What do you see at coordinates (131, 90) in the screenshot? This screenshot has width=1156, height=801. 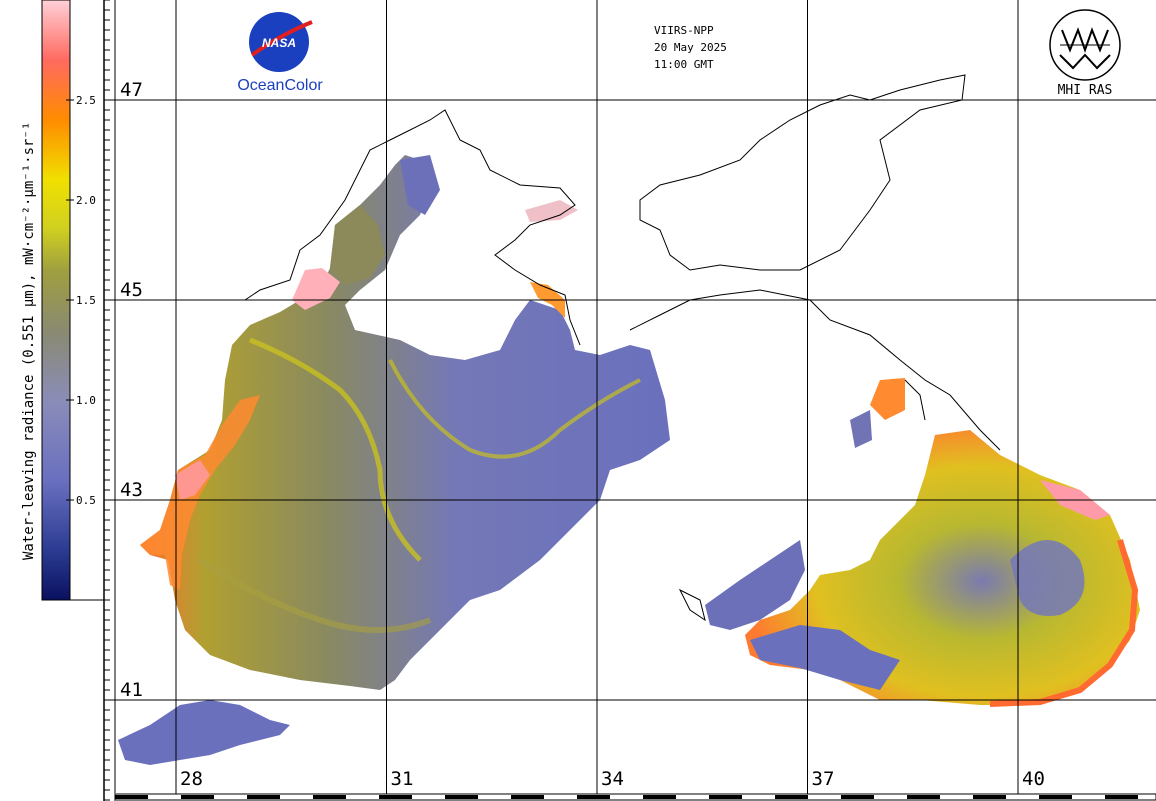 I see `latitude-label: 47` at bounding box center [131, 90].